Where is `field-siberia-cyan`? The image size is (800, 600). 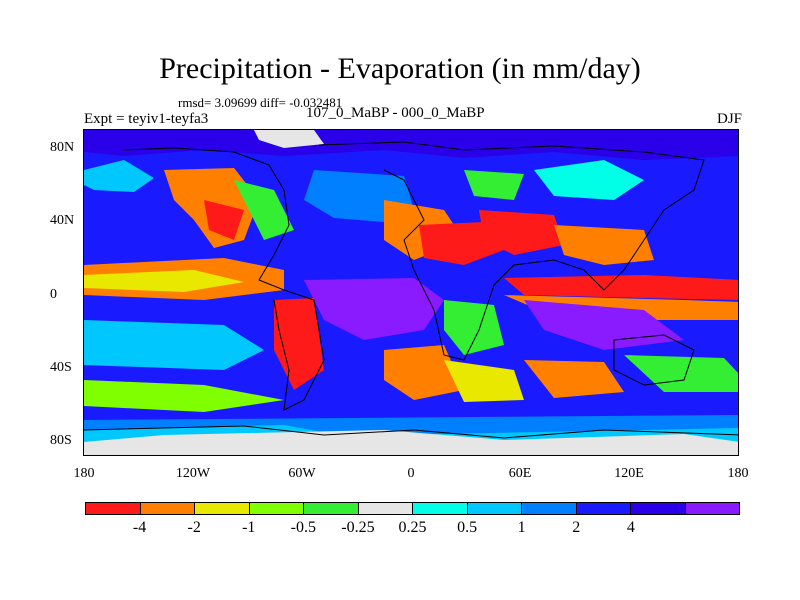 field-siberia-cyan is located at coordinates (589, 180).